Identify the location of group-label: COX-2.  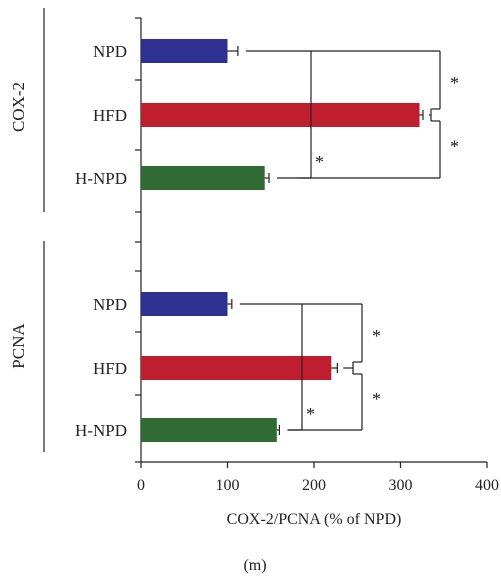
(18, 107).